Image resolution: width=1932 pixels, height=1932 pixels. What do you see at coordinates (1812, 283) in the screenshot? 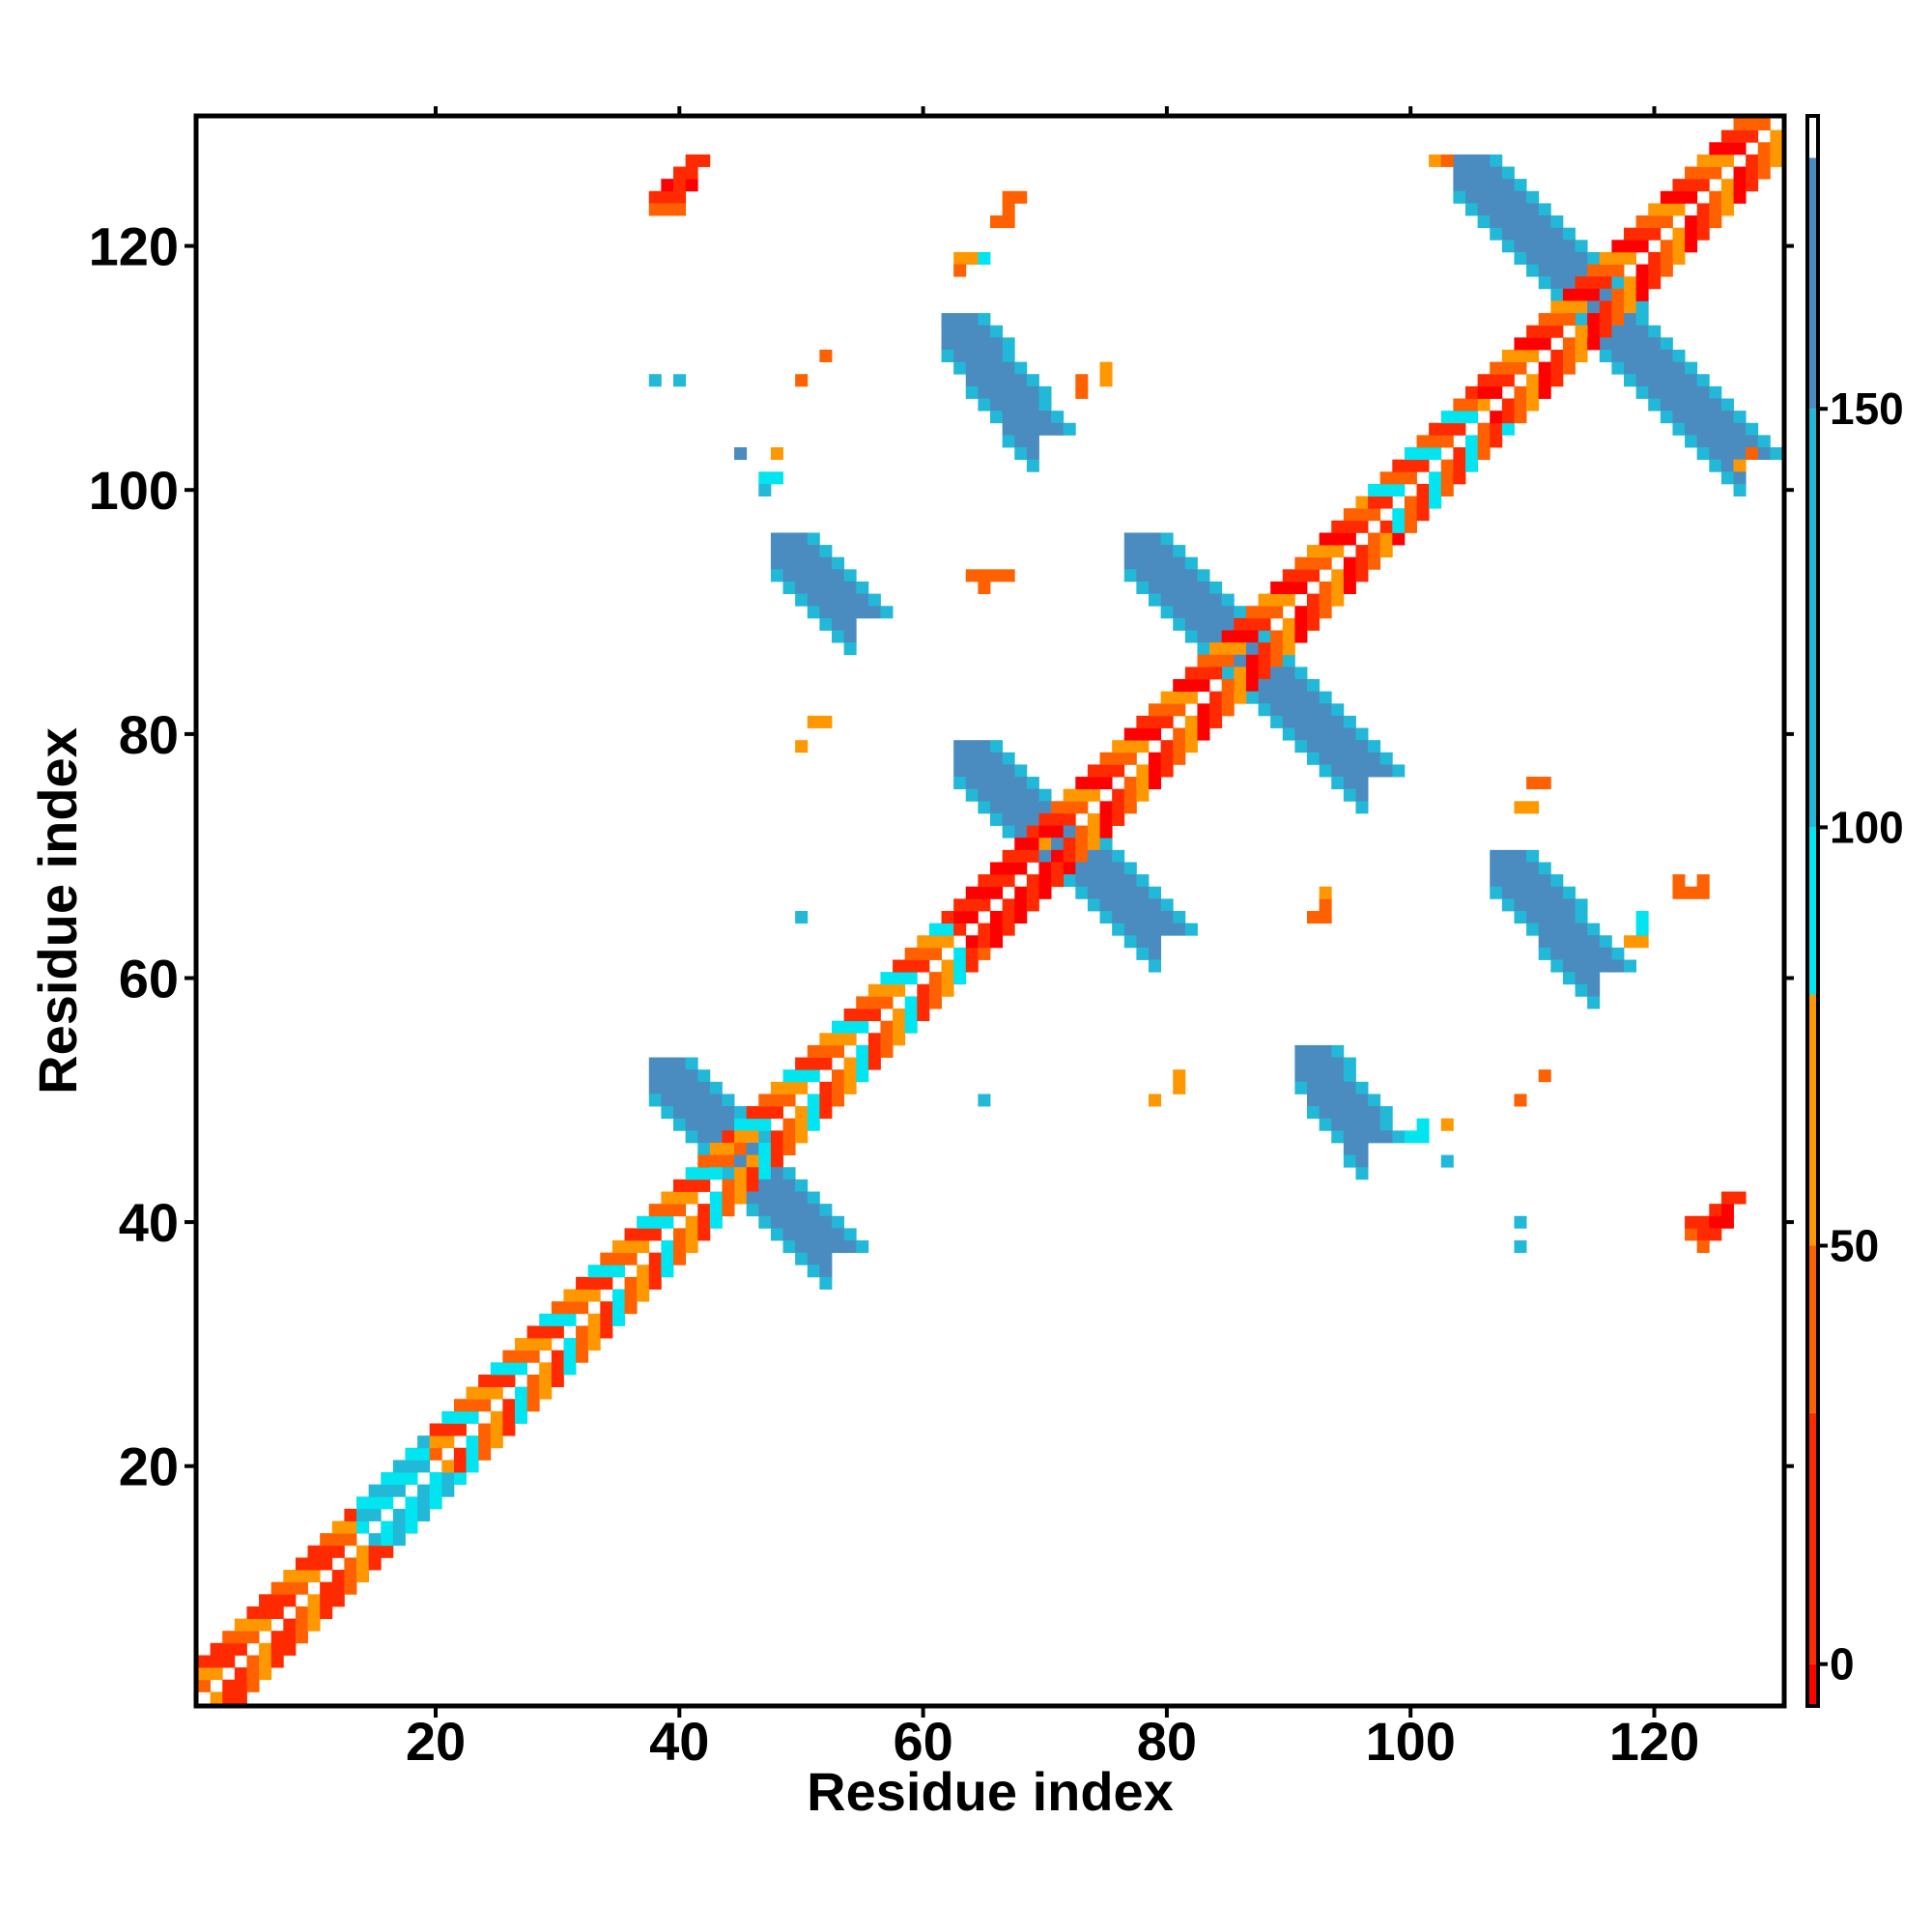
I see `colorbar-segment` at bounding box center [1812, 283].